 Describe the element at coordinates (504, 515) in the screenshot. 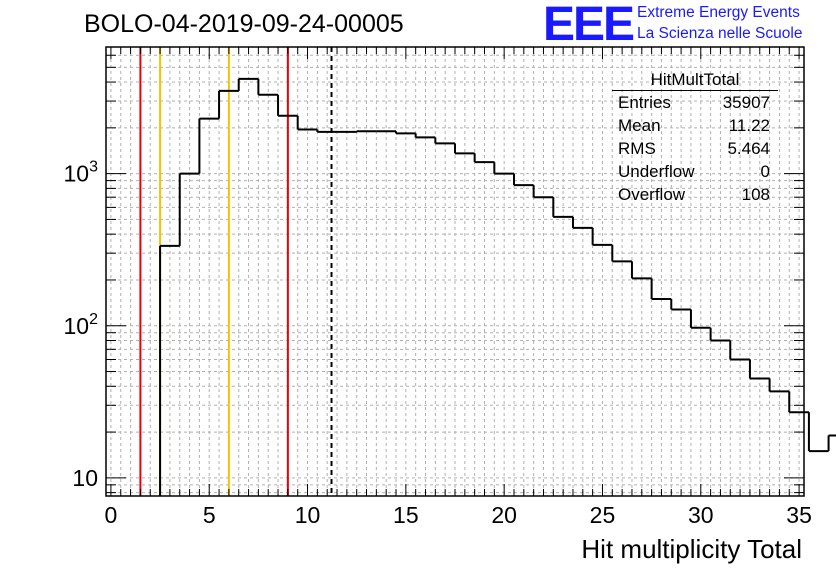

I see `x-tick-label: 20` at that location.